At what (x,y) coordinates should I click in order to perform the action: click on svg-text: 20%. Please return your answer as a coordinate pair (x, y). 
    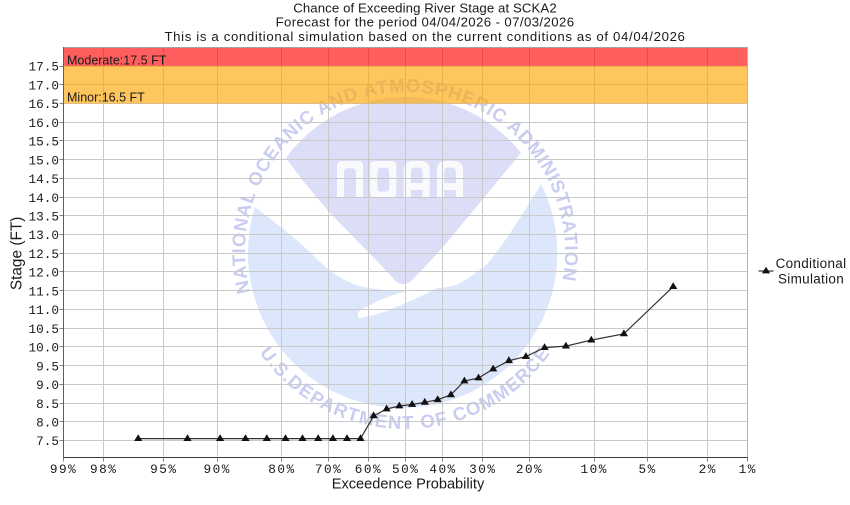
    Looking at the image, I should click on (529, 469).